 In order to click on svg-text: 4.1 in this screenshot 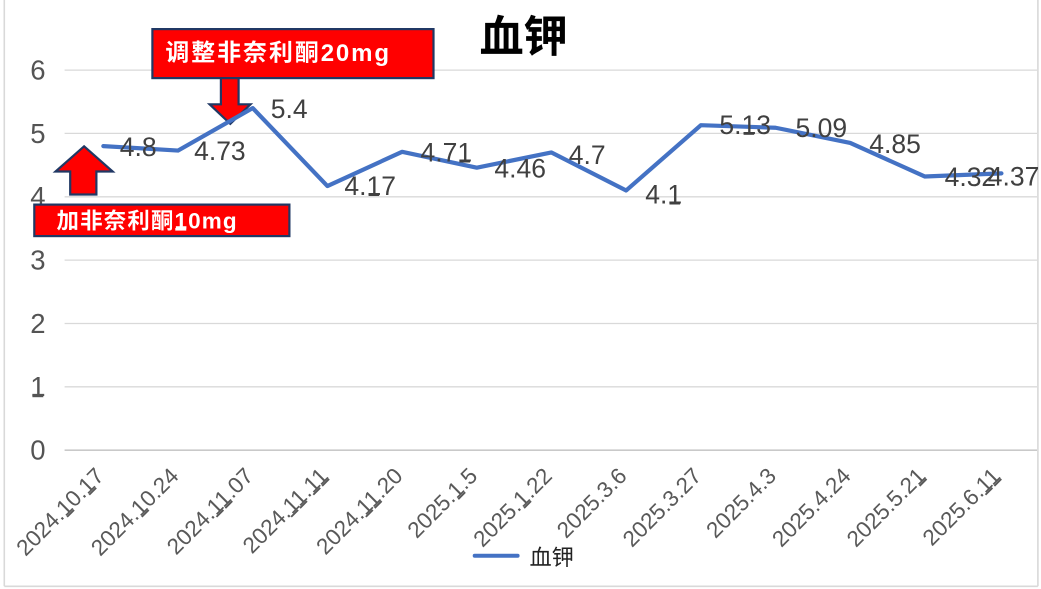, I will do `click(663, 195)`.